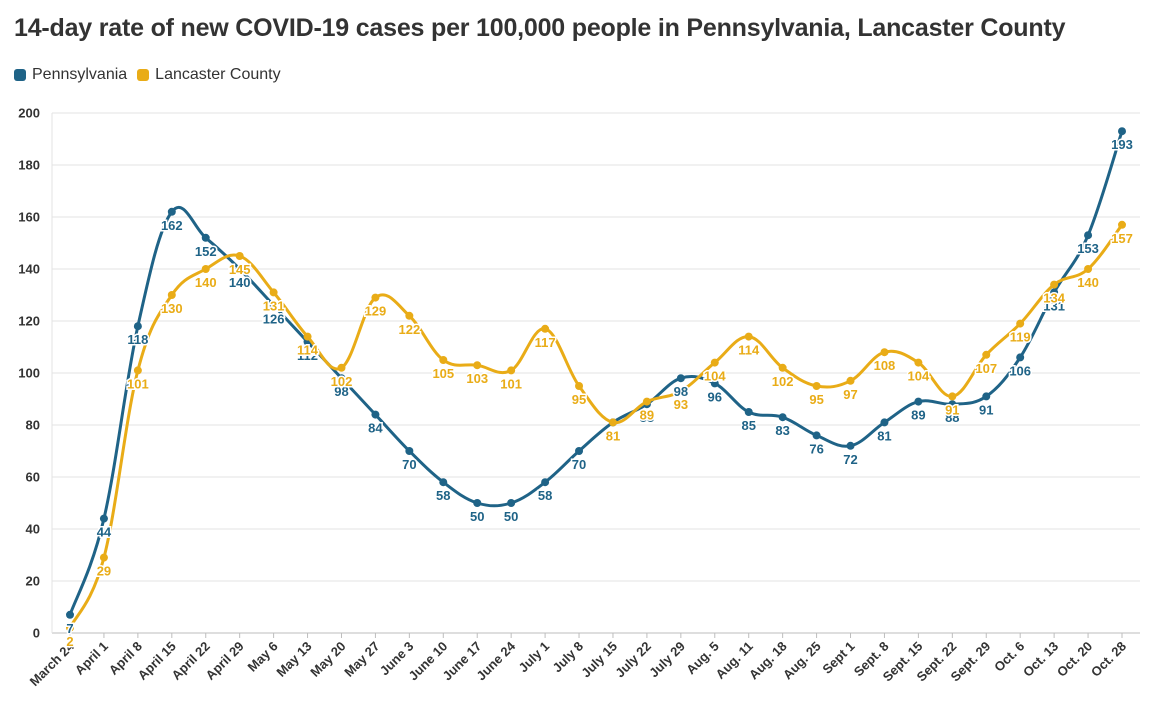 The height and width of the screenshot is (709, 1160). I want to click on legend-item-pennsylvania: Pennsylvania, so click(70, 75).